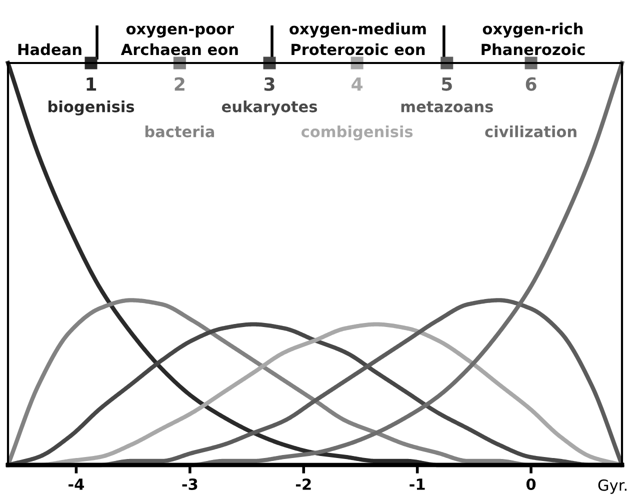 Image resolution: width=635 pixels, height=503 pixels. What do you see at coordinates (270, 108) in the screenshot?
I see `text: eukaryotes` at bounding box center [270, 108].